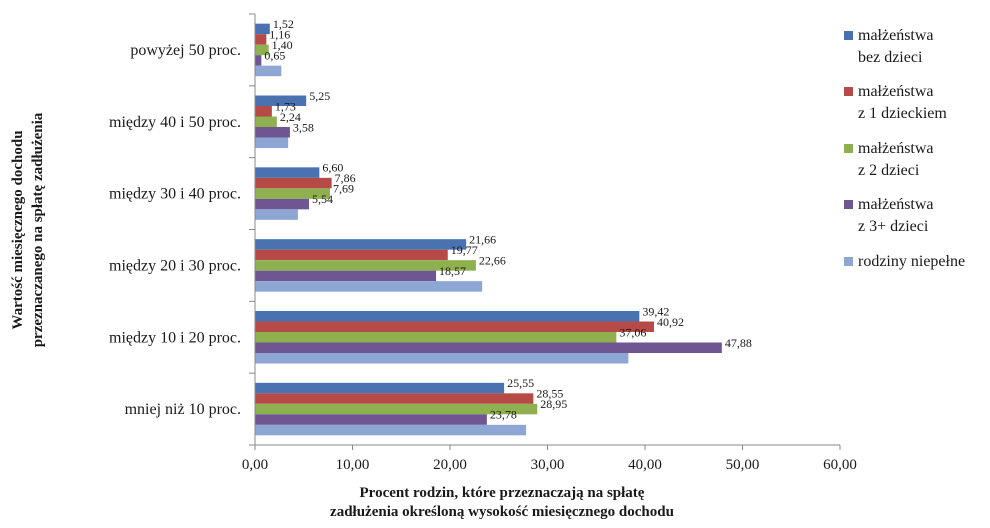 The image size is (990, 528). I want to click on legend-label: rodziny niepełne, so click(911, 261).